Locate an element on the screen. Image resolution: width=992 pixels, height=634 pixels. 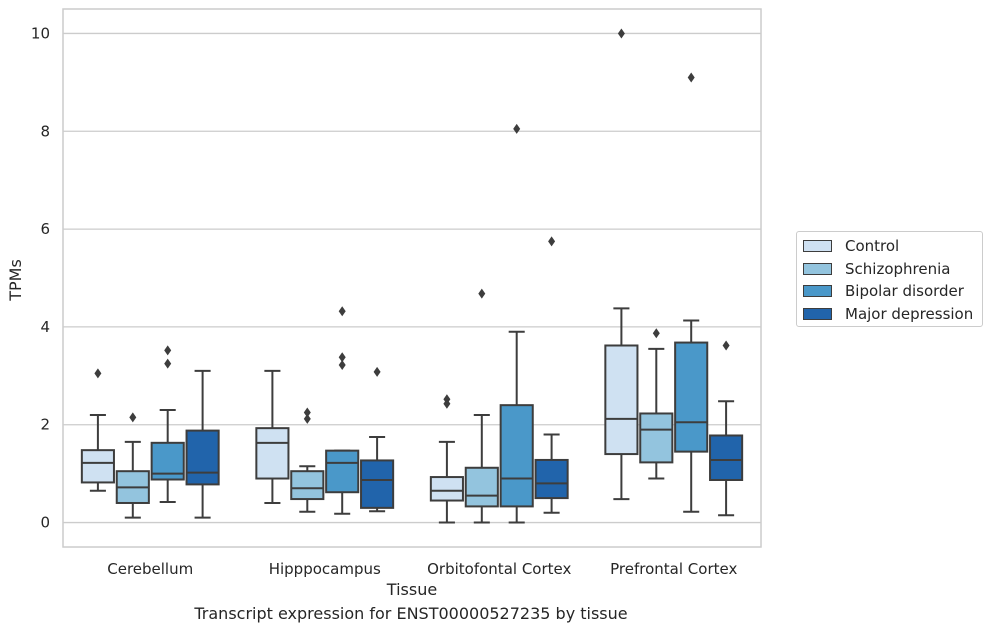
y-axis-label: TPMs is located at coordinates (15, 280).